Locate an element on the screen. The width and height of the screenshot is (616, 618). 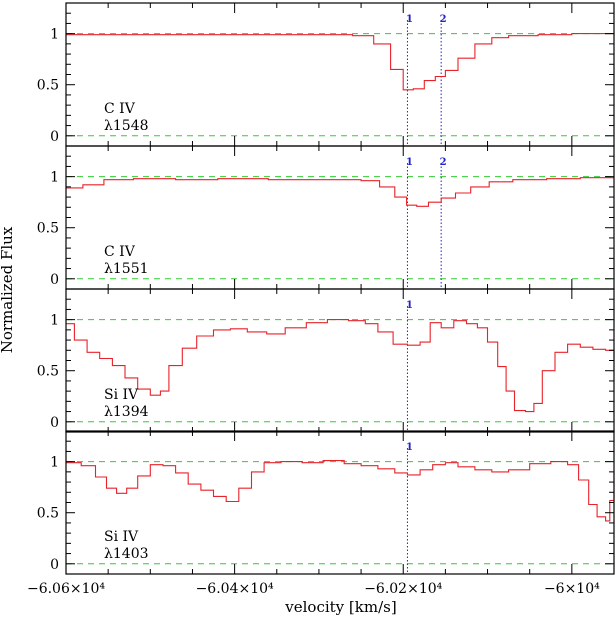
wavelength-label: λ1548 is located at coordinates (126, 126).